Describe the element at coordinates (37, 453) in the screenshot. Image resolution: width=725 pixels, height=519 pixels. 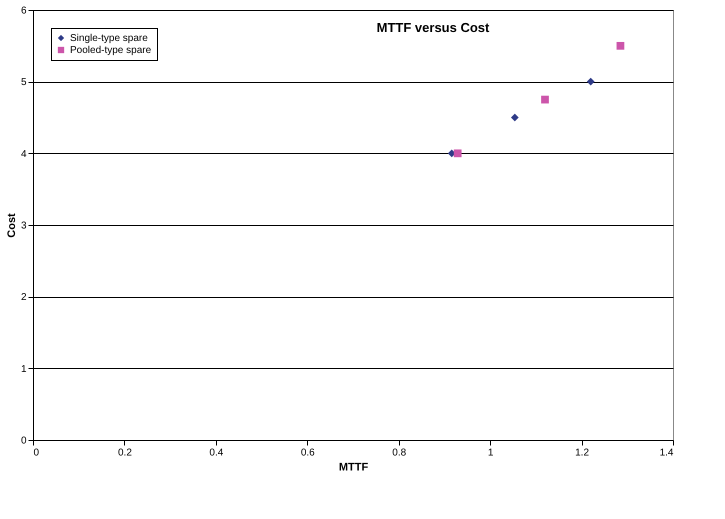
I see `x-tick-label: 0` at that location.